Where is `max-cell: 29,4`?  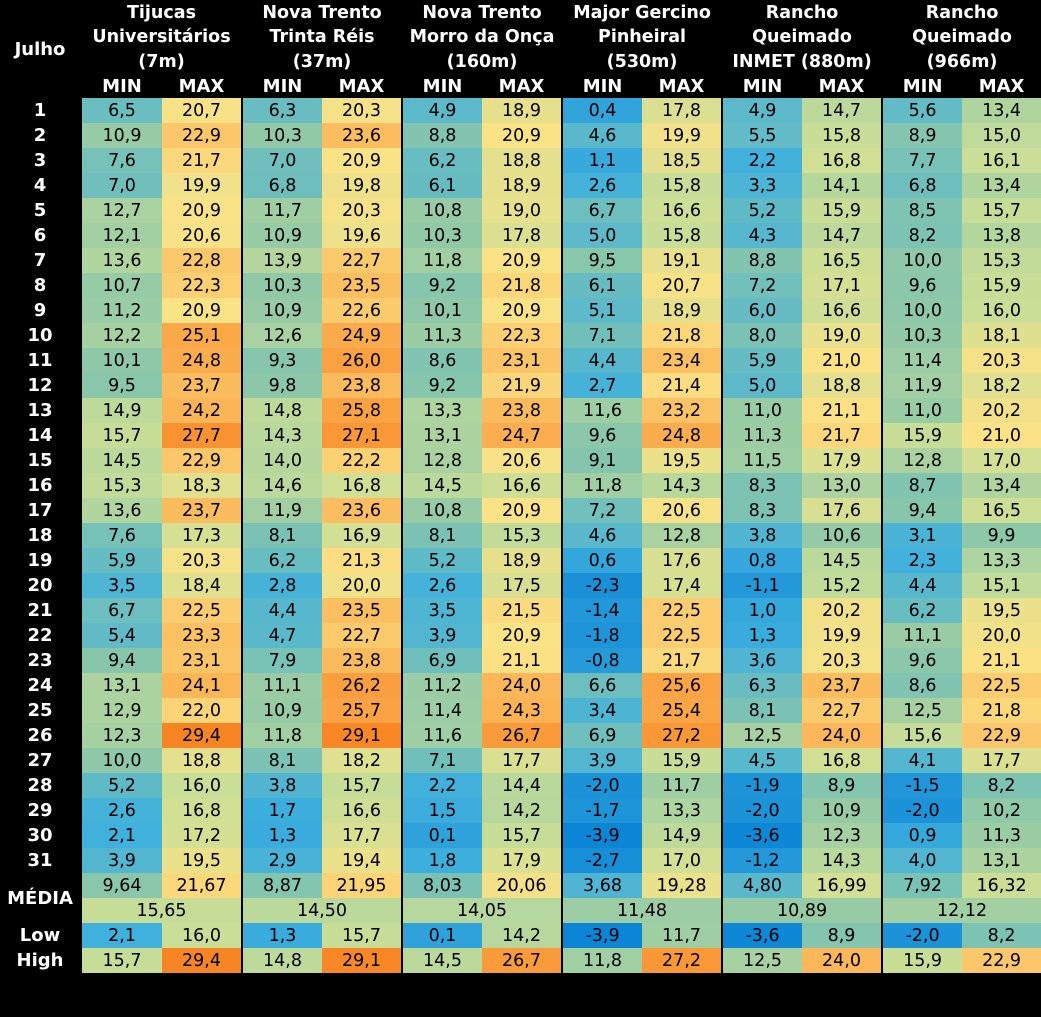 max-cell: 29,4 is located at coordinates (202, 735).